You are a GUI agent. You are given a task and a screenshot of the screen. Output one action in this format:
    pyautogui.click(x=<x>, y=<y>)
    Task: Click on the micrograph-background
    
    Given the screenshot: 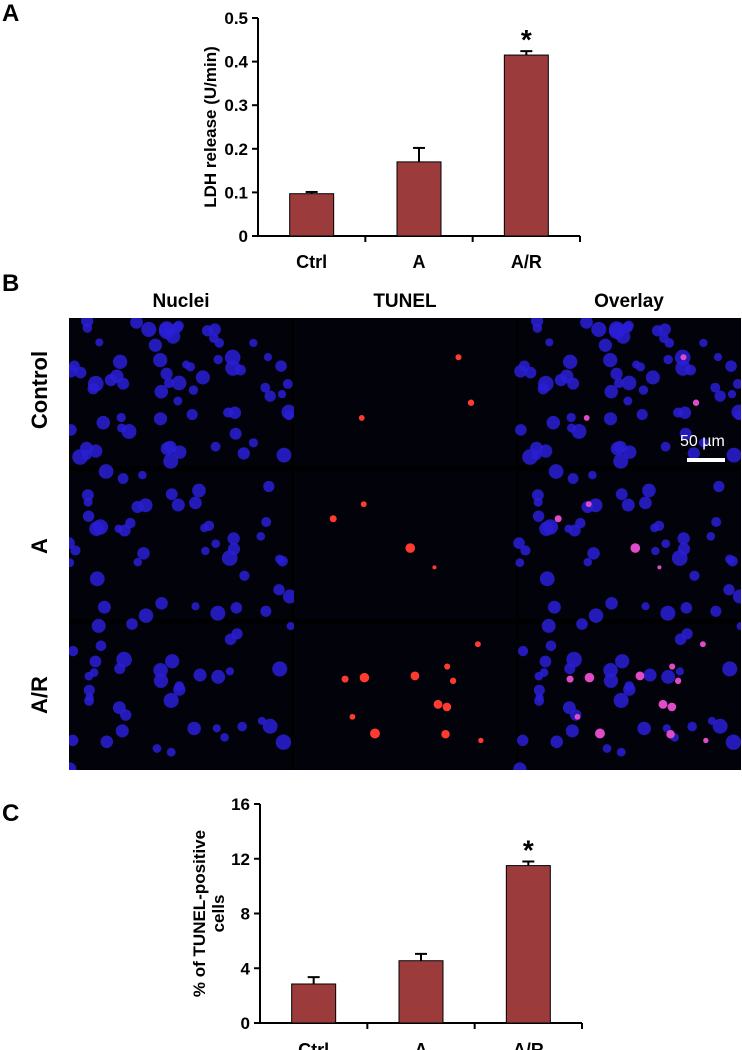 What is the action you would take?
    pyautogui.click(x=630, y=545)
    